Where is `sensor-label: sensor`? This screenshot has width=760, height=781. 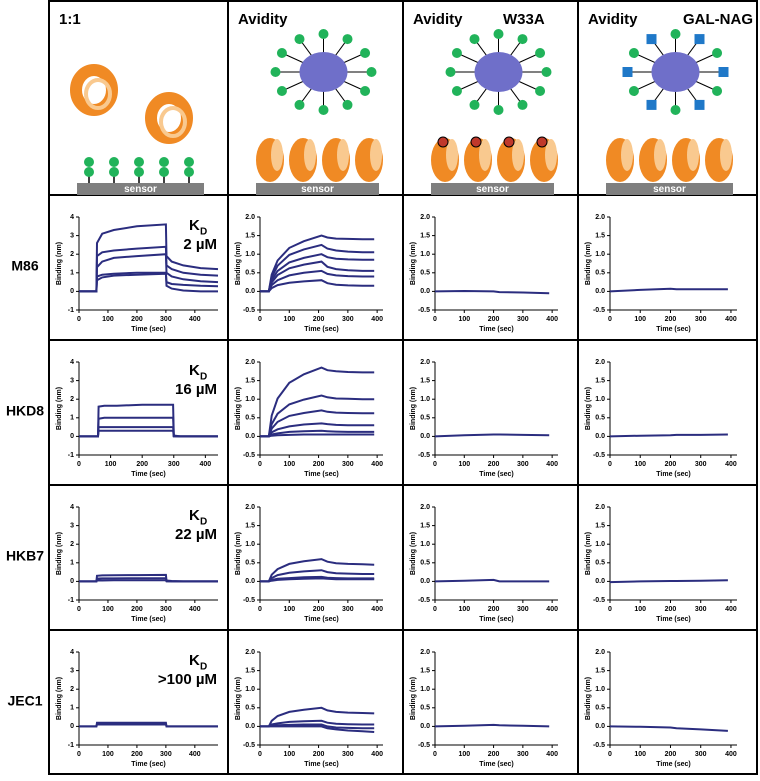 sensor-label: sensor is located at coordinates (317, 189).